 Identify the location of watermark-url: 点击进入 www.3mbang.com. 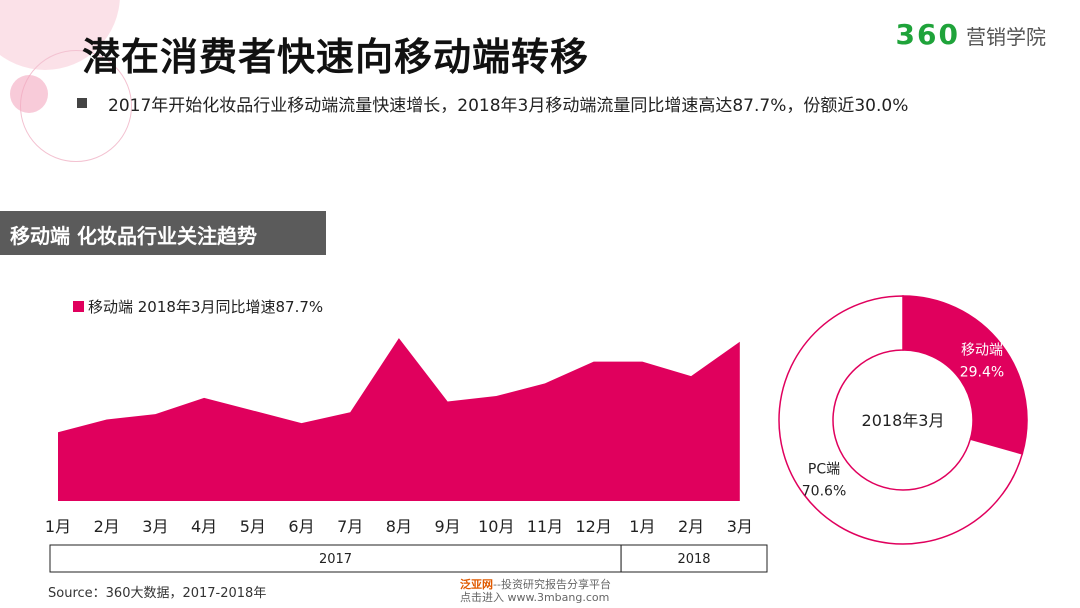
(535, 597).